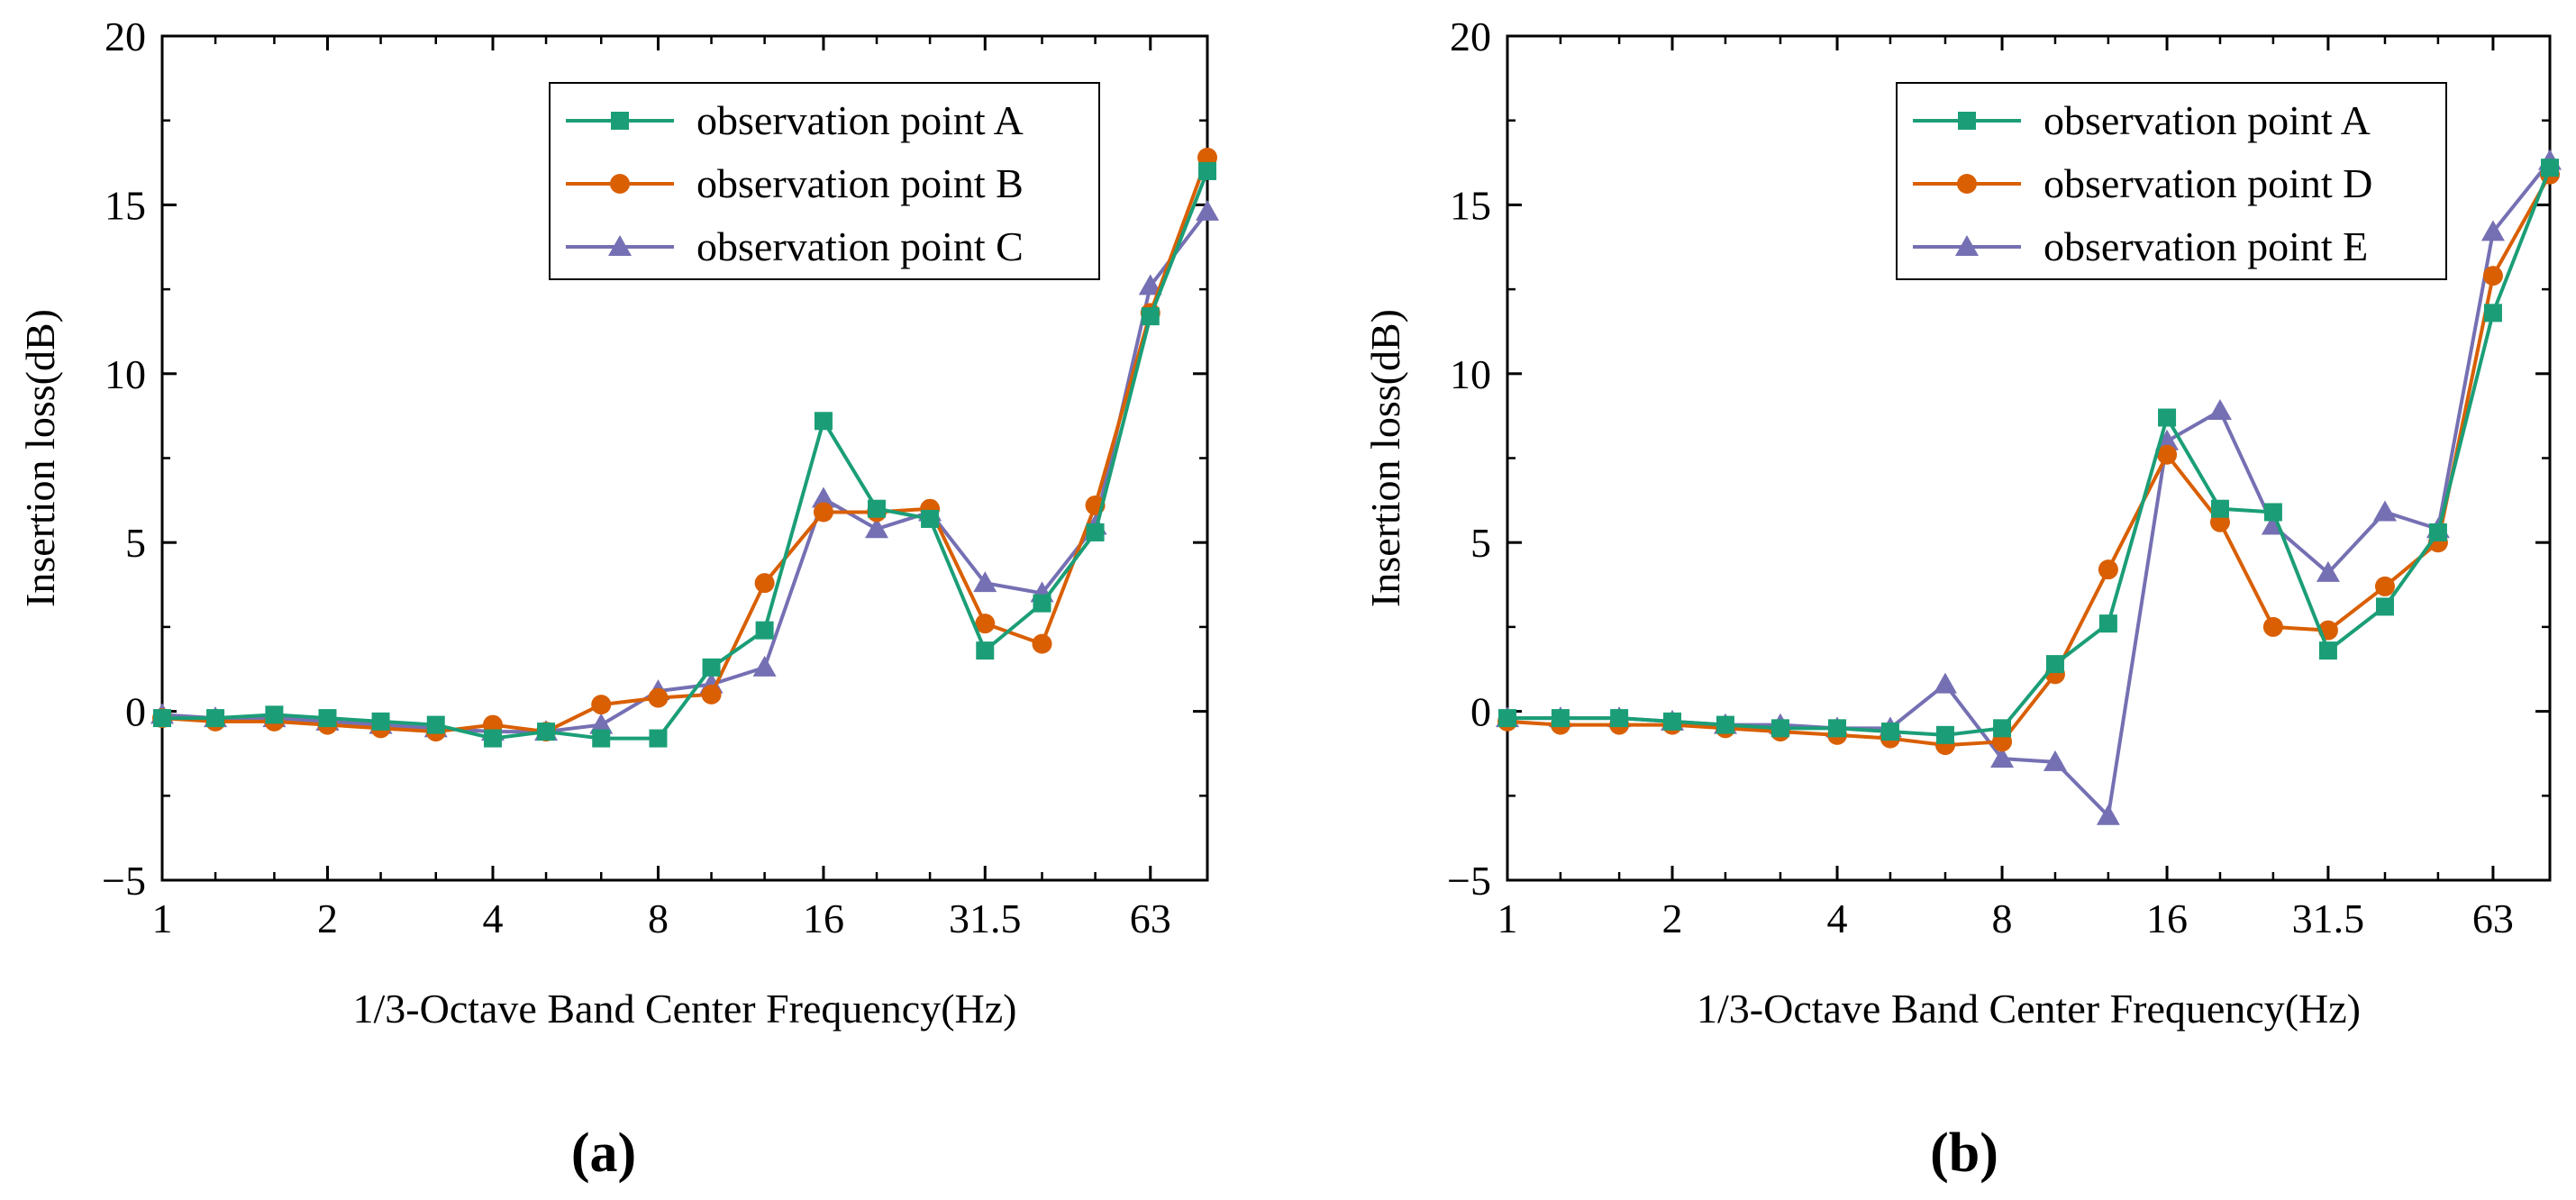 The width and height of the screenshot is (2576, 1200). Describe the element at coordinates (1480, 543) in the screenshot. I see `y-tick-label: 5` at that location.